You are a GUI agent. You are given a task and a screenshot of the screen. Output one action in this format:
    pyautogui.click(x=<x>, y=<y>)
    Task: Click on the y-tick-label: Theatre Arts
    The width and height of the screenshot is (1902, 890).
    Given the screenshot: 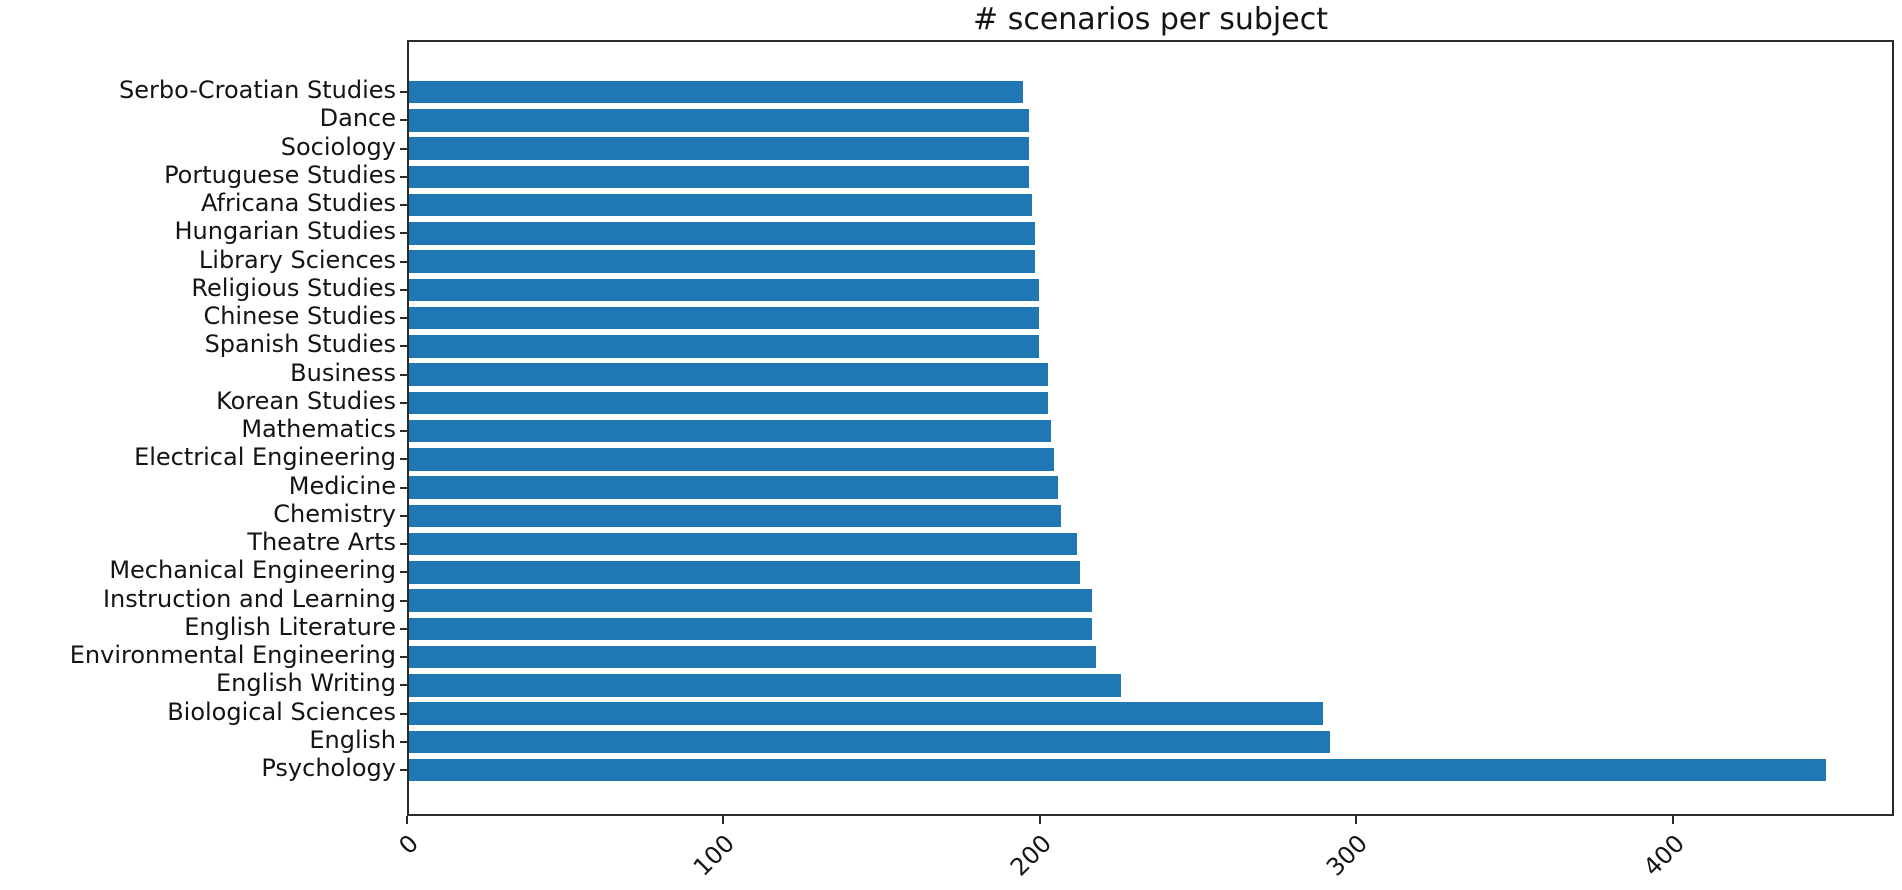 What is the action you would take?
    pyautogui.click(x=321, y=542)
    